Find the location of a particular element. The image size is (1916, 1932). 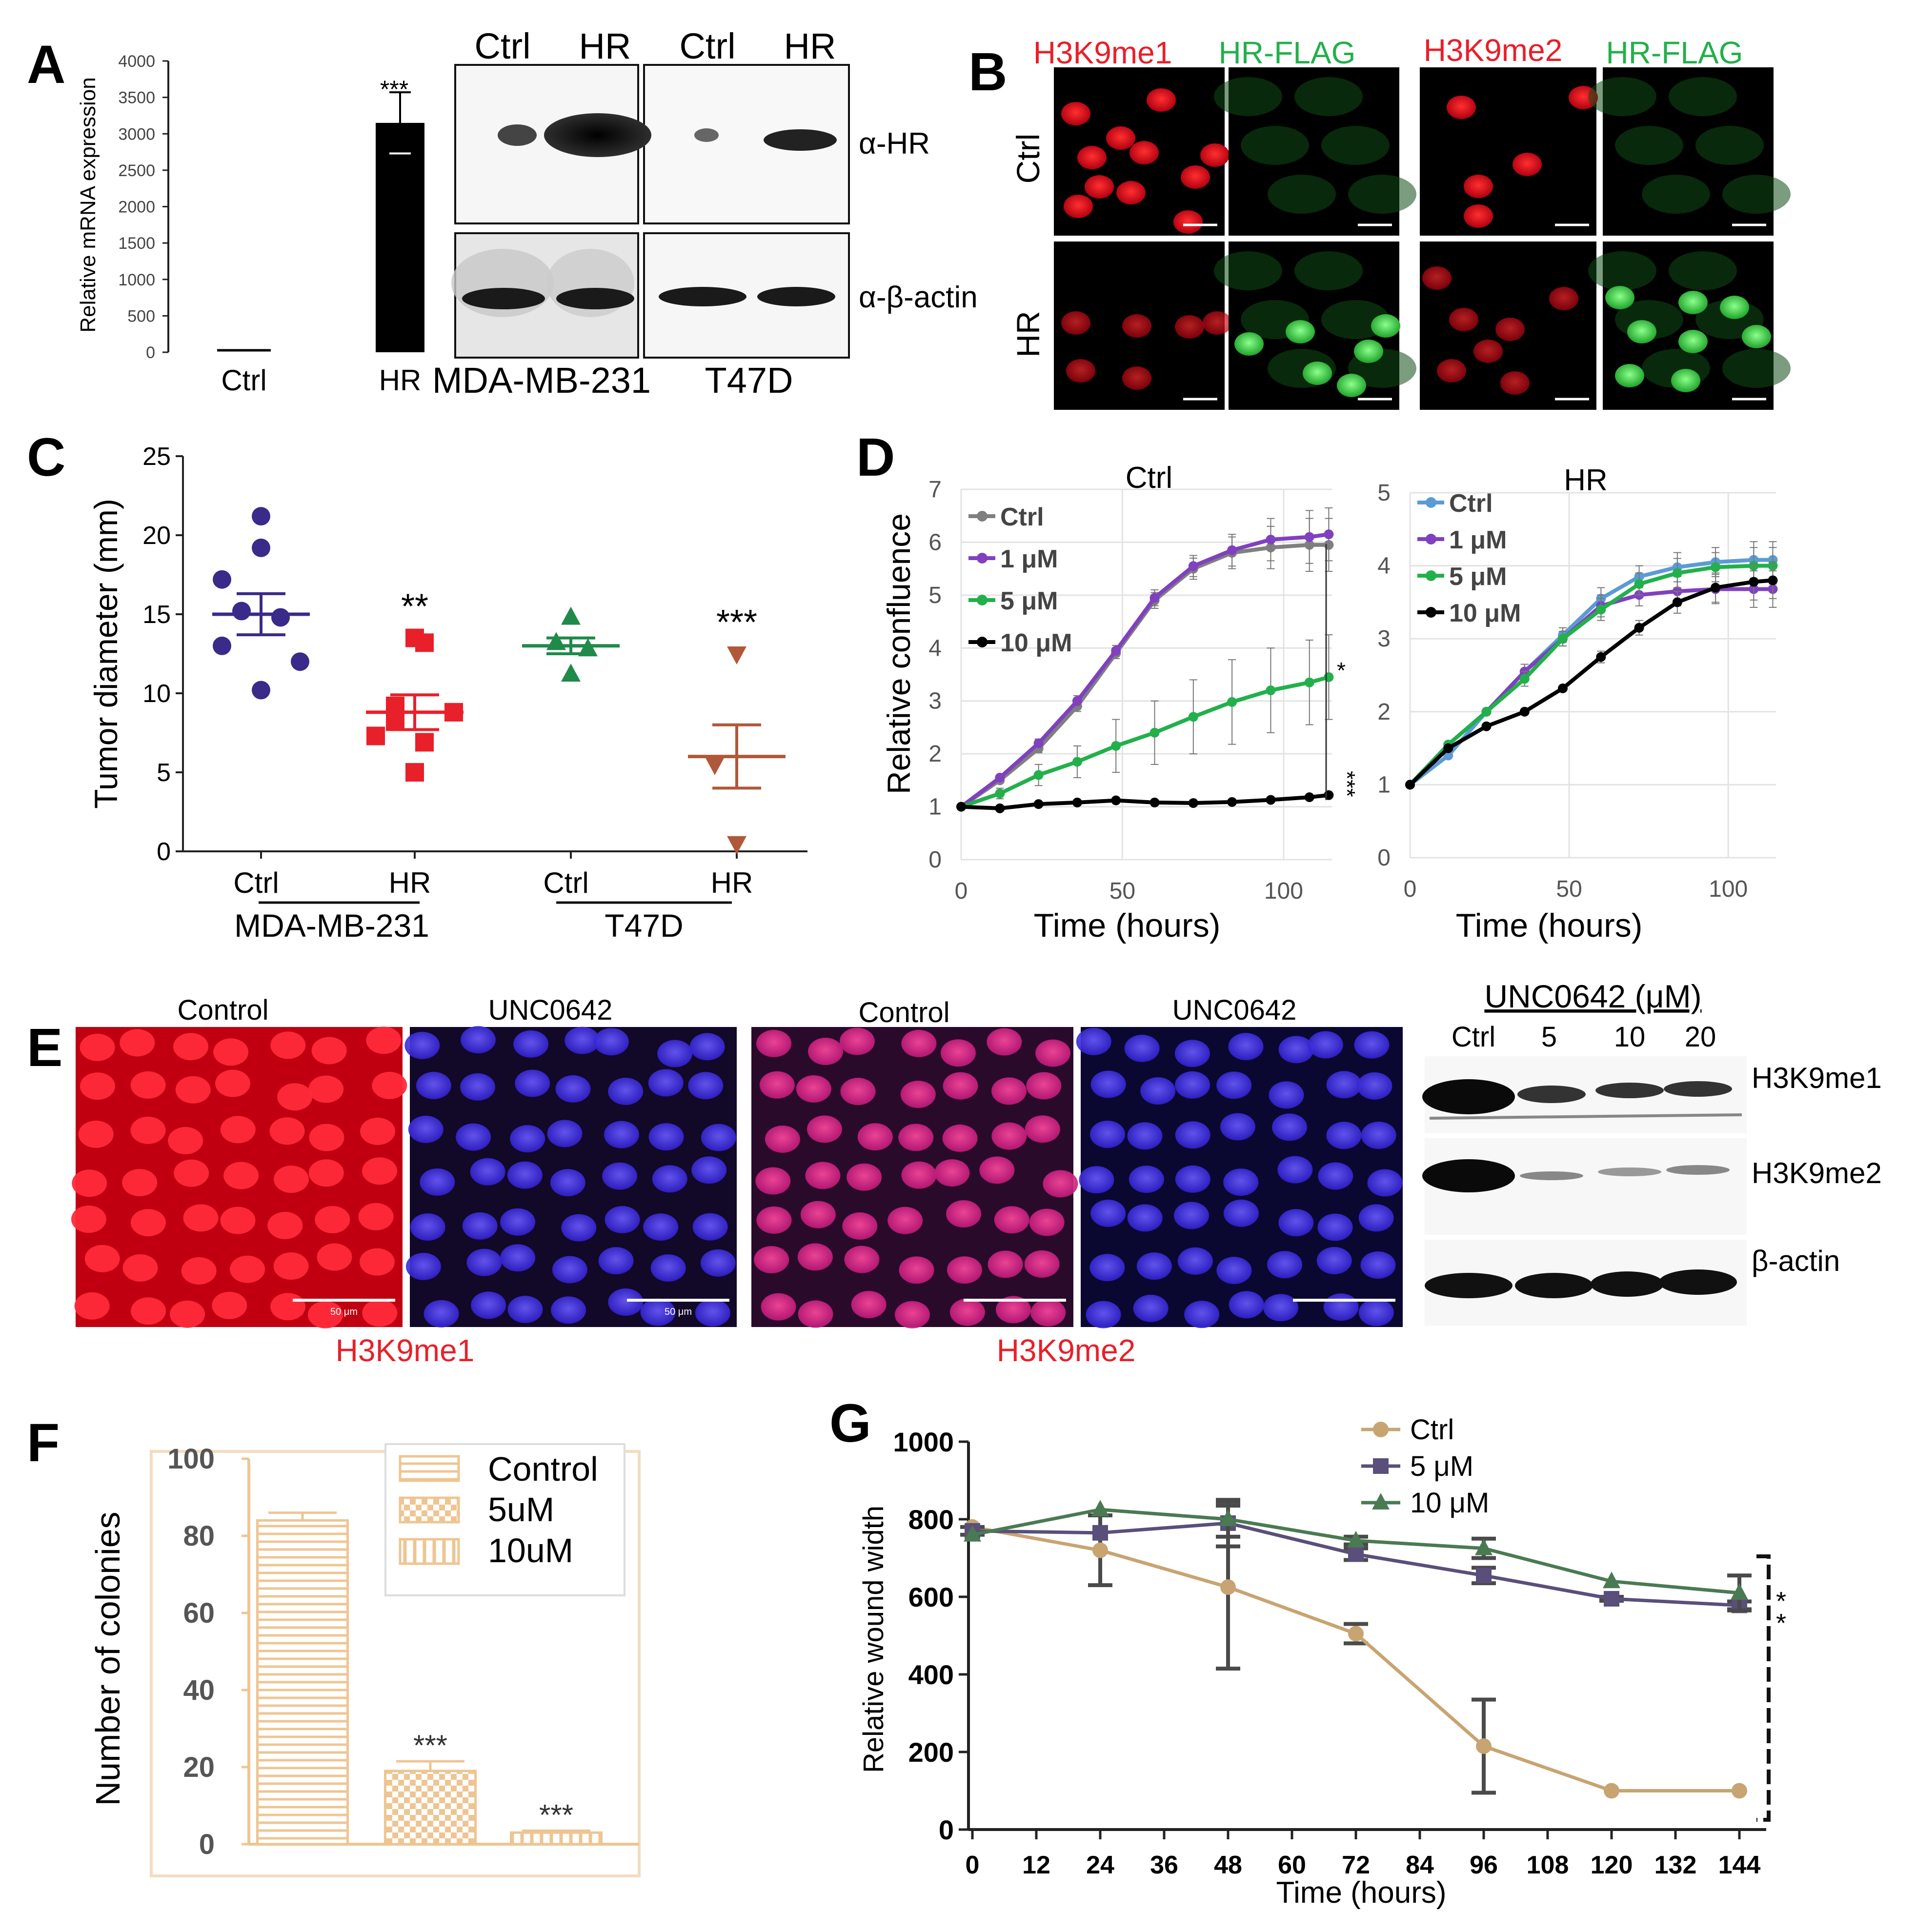

chart-g-x-tick-label: 36 is located at coordinates (1164, 1865).